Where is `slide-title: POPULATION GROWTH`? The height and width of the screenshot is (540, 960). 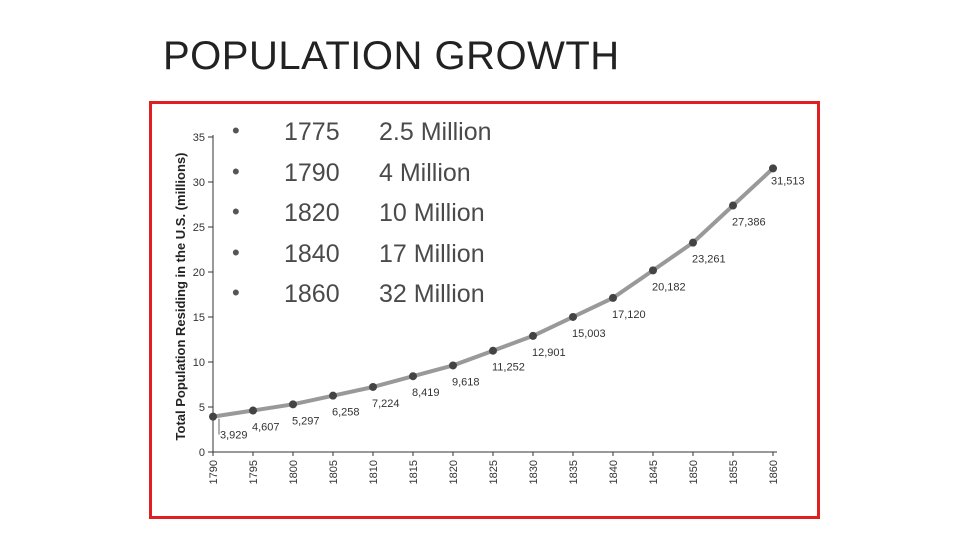
slide-title: POPULATION GROWTH is located at coordinates (391, 56).